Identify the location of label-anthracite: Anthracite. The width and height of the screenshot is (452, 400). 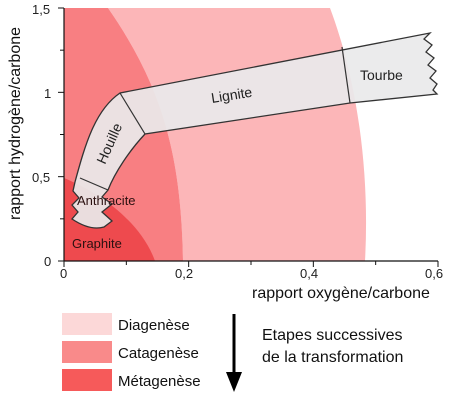
(106, 200).